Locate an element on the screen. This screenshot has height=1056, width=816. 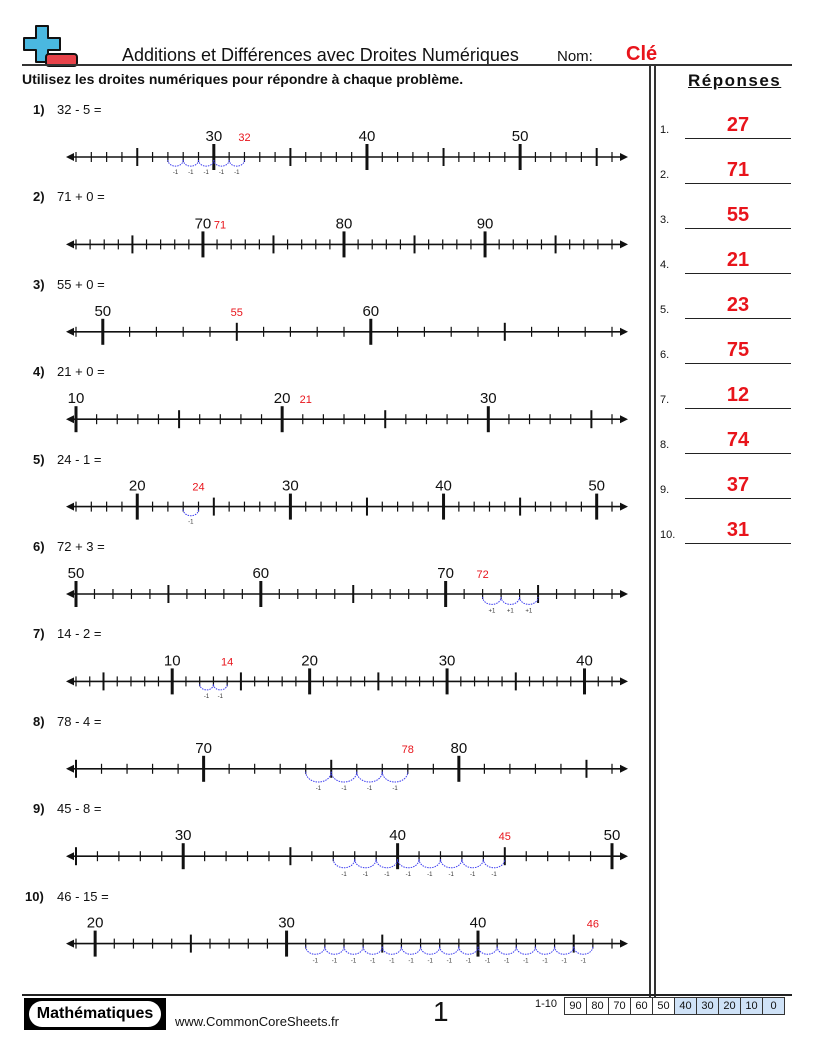
score-cell: 20 is located at coordinates (729, 1006).